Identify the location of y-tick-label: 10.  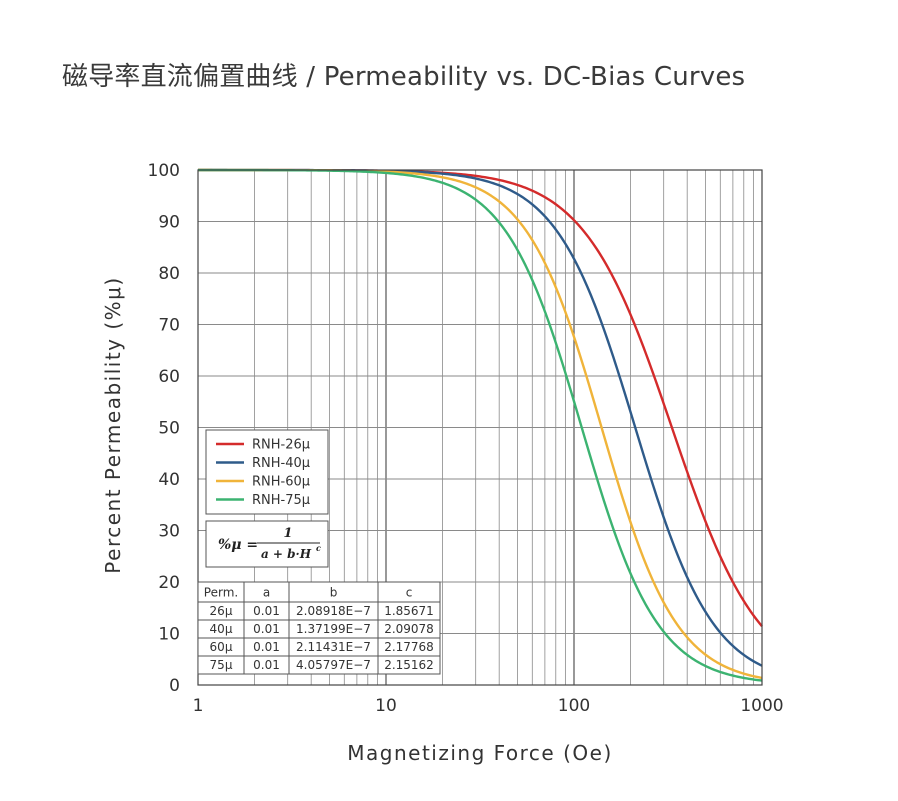
(169, 635).